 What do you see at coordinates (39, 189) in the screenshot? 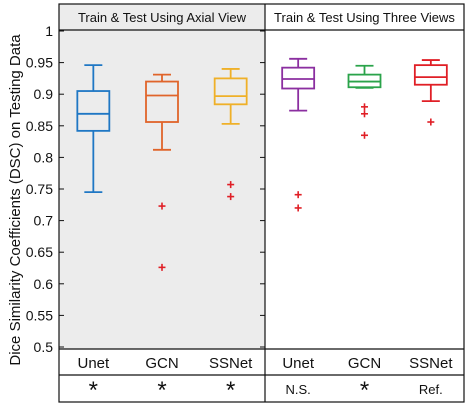
I see `y-tick-label: 0.75` at bounding box center [39, 189].